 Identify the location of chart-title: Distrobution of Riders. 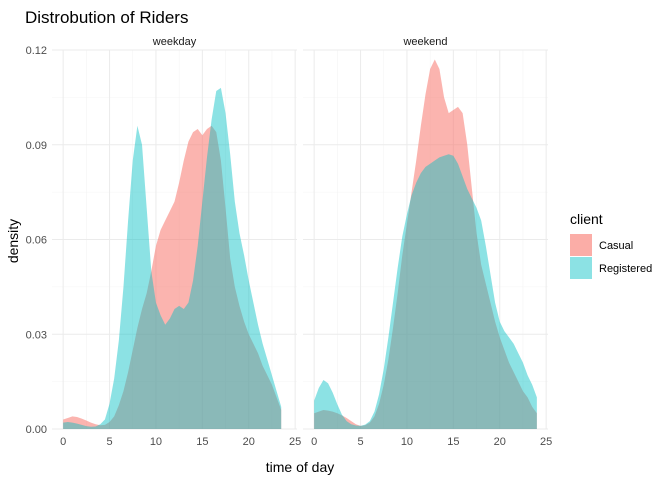
(106, 17).